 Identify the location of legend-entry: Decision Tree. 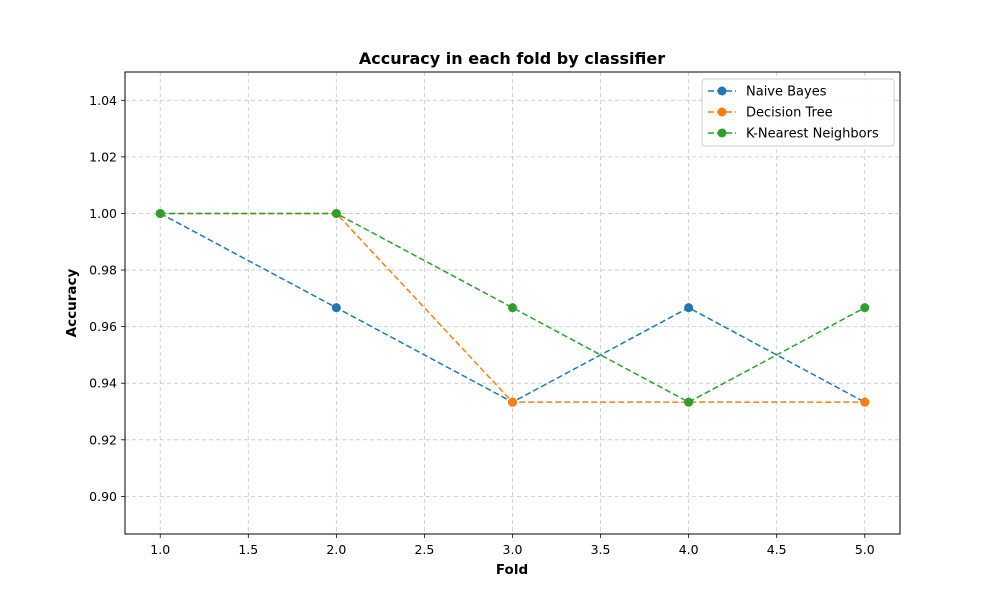
(770, 113).